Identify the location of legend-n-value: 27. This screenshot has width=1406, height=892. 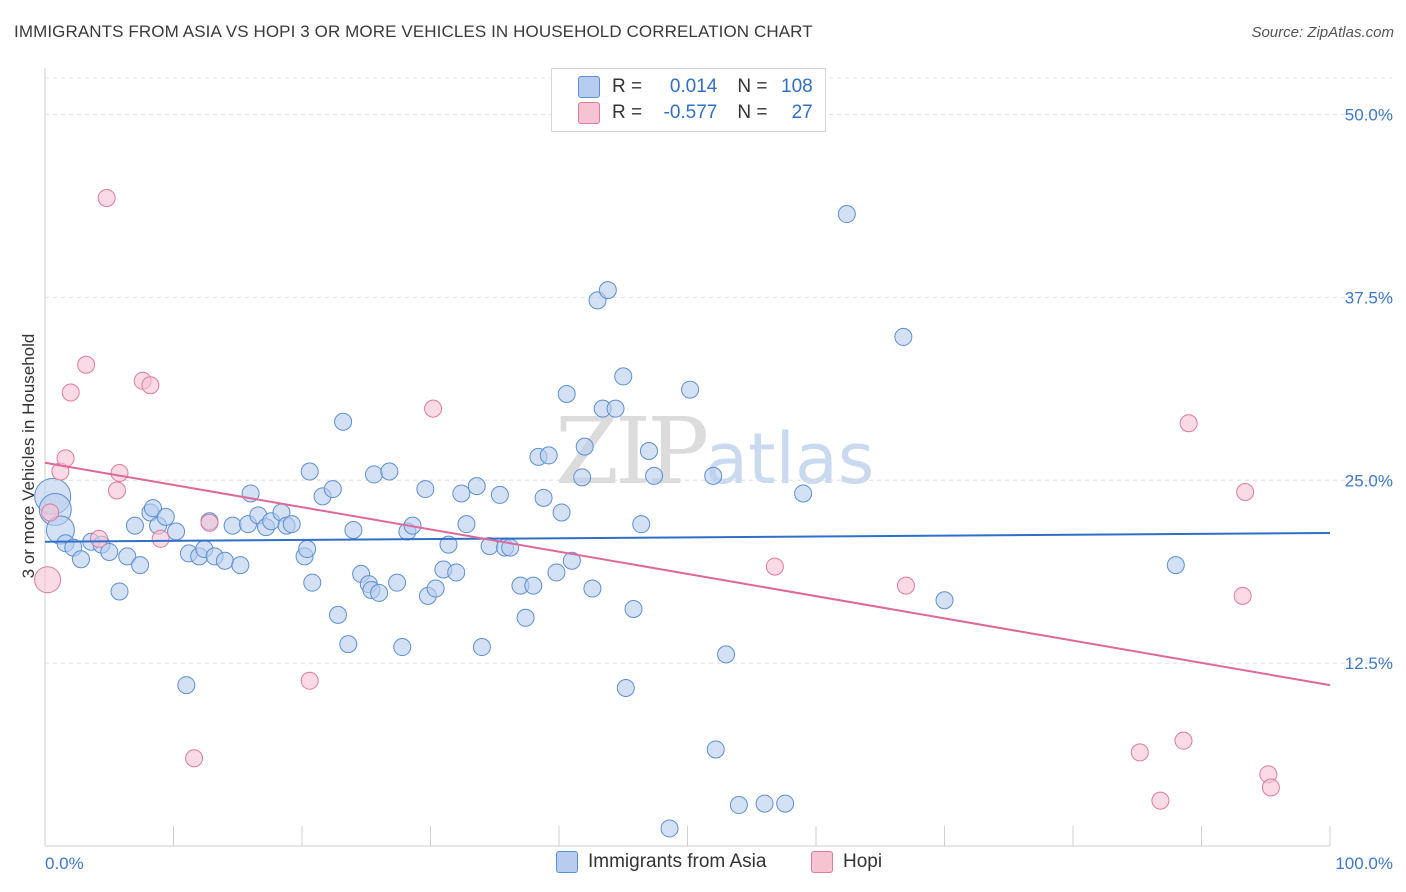
(802, 112).